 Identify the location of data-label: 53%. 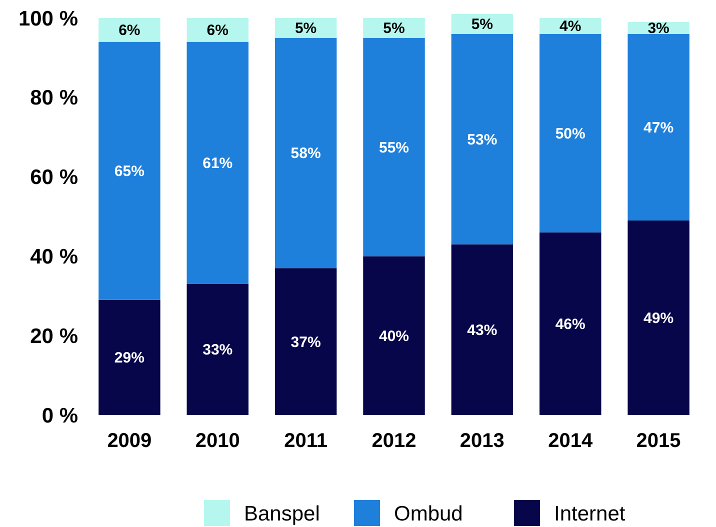
(482, 139).